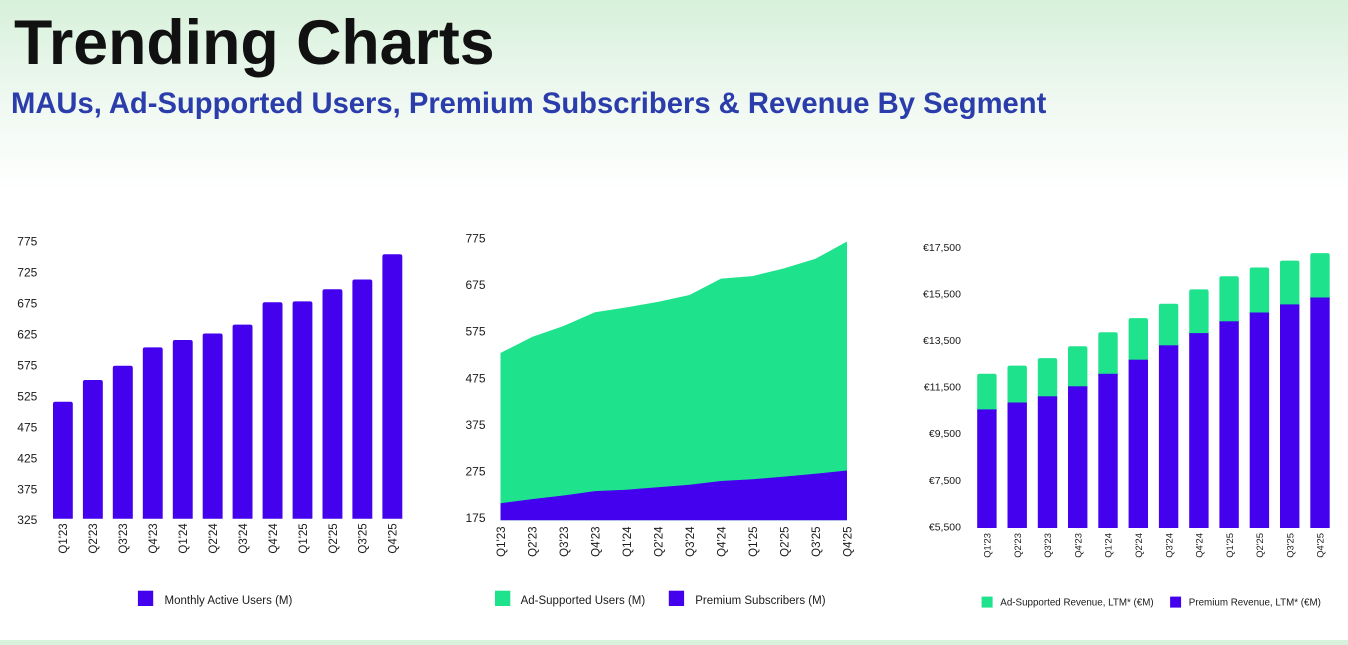 Image resolution: width=1348 pixels, height=645 pixels. I want to click on svg-text: Premium Revenue, LTM* (€M), so click(1255, 603).